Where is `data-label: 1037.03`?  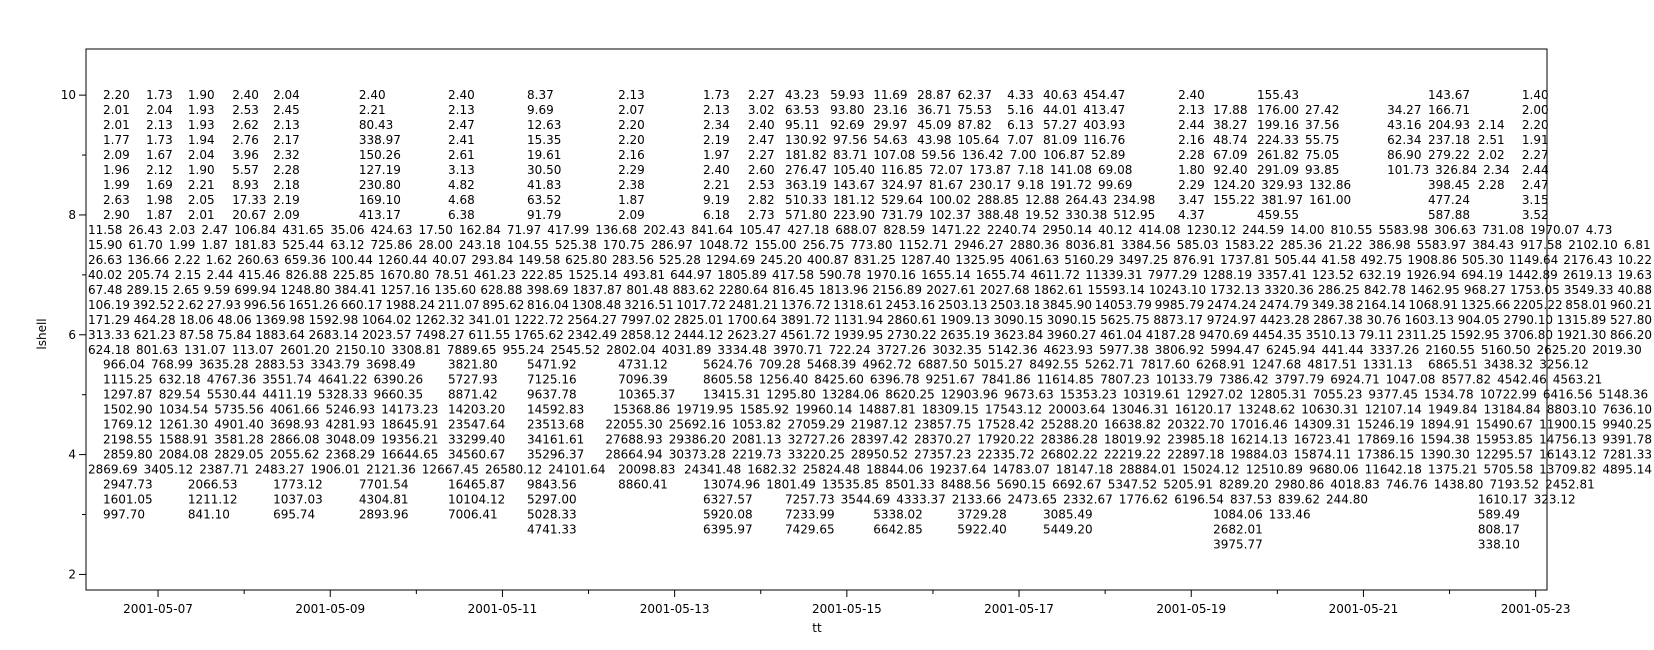 data-label: 1037.03 is located at coordinates (298, 500).